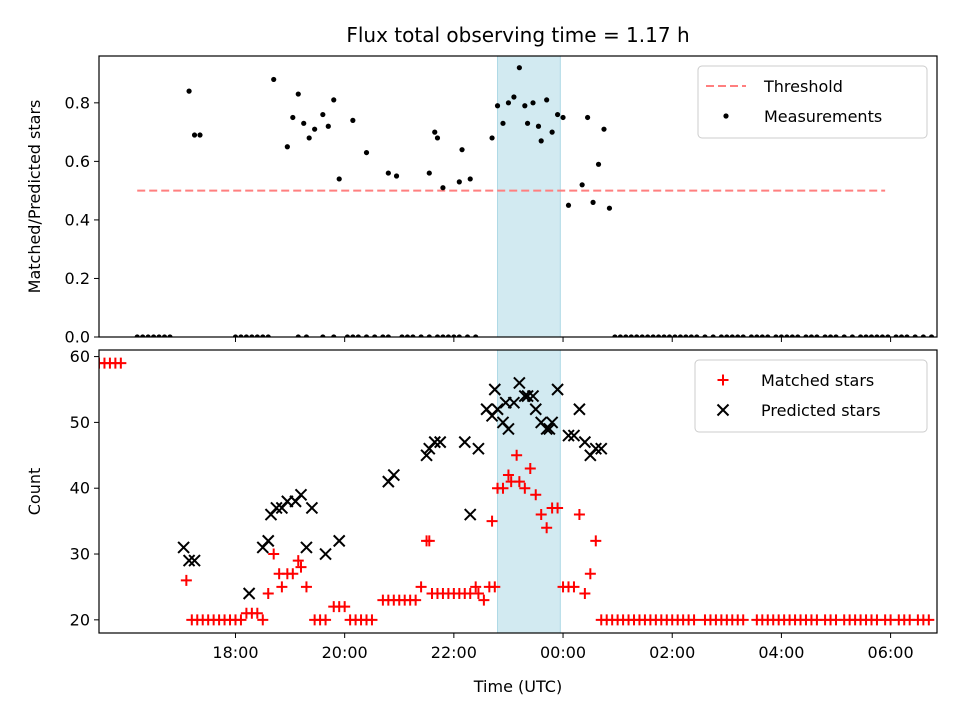 This screenshot has height=720, width=960. What do you see at coordinates (77, 102) in the screenshot?
I see `y-tick-label: 0.8` at bounding box center [77, 102].